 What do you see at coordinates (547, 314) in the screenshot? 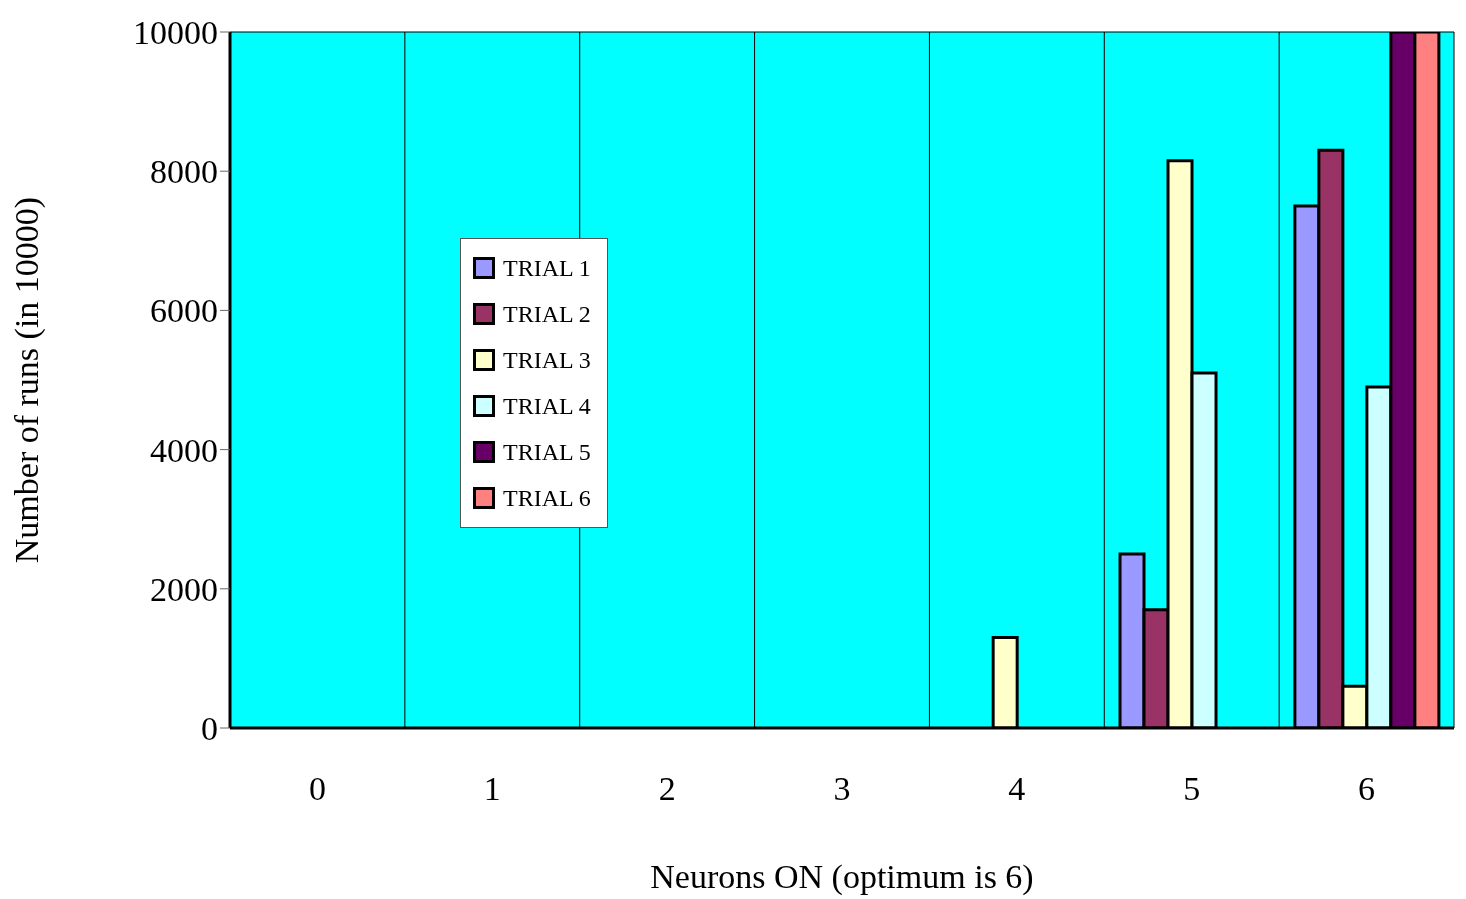
I see `legend-label: TRIAL 2` at bounding box center [547, 314].